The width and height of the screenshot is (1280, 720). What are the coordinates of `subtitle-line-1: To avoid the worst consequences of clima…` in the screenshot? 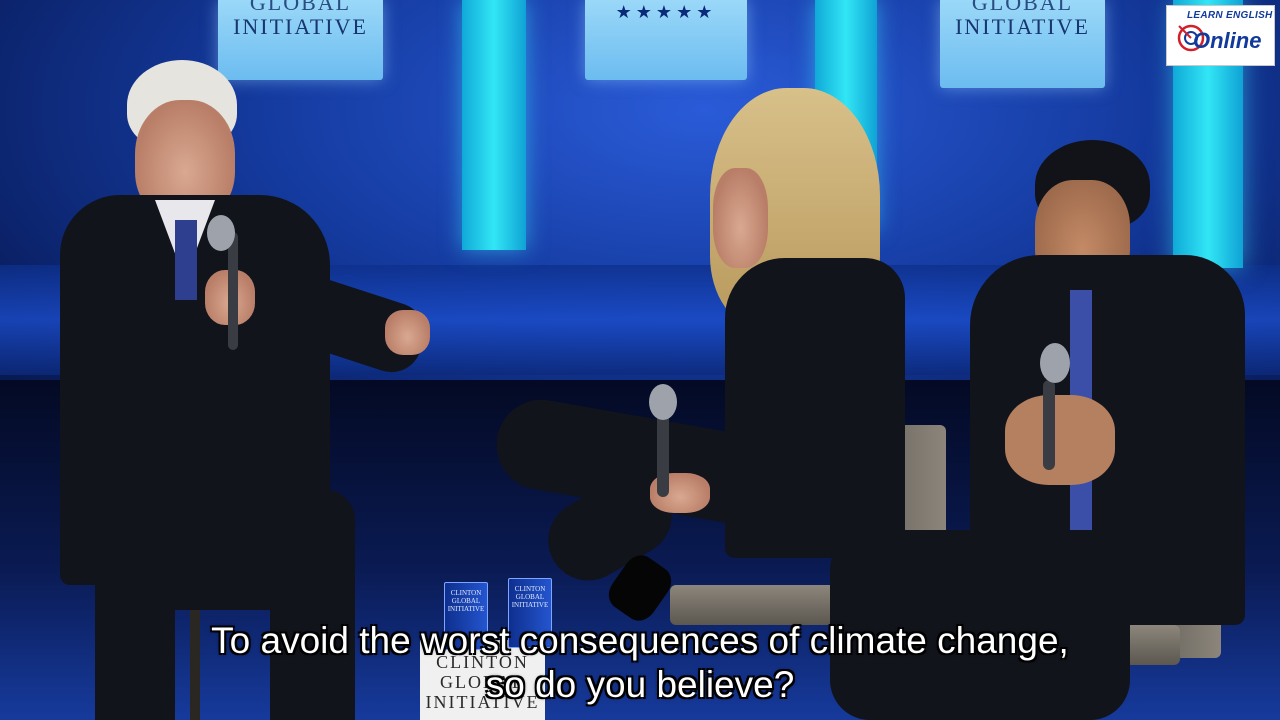 It's located at (640, 640).